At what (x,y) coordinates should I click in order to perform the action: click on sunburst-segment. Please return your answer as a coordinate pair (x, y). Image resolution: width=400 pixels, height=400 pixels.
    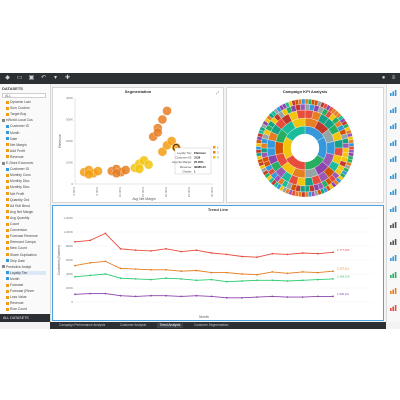
    Looking at the image, I should click on (303, 101).